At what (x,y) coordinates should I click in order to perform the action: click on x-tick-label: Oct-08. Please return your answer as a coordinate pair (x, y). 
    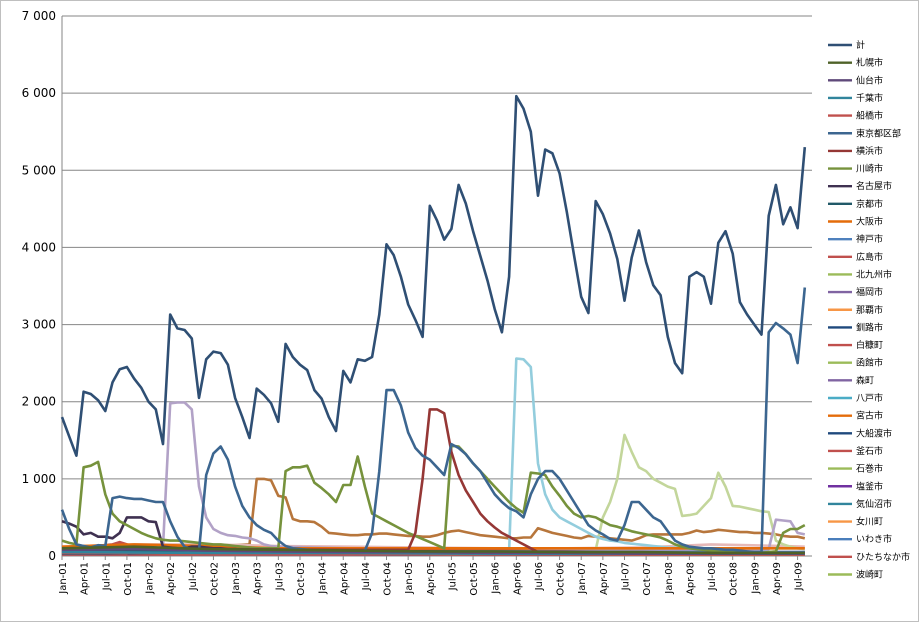
    Looking at the image, I should click on (734, 579).